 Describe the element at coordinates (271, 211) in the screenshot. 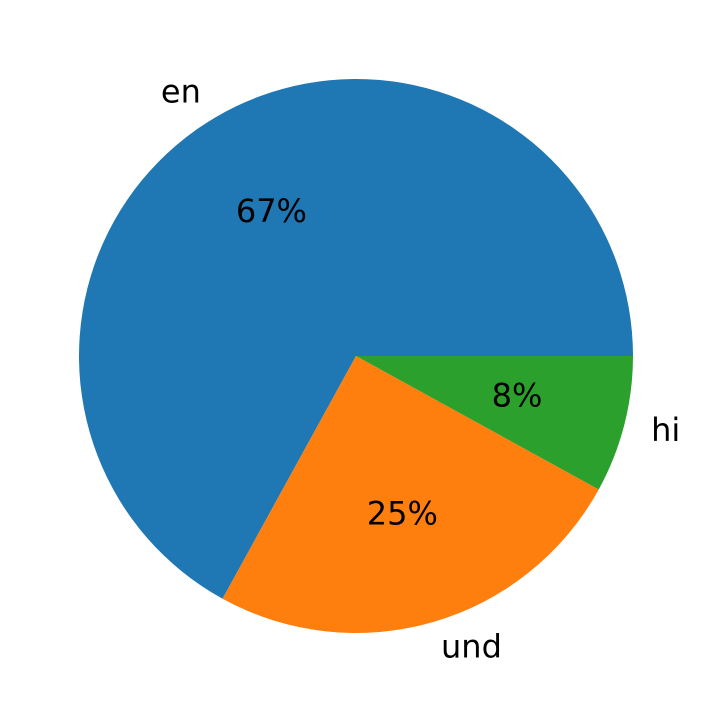

I see `value-label: 67%` at that location.